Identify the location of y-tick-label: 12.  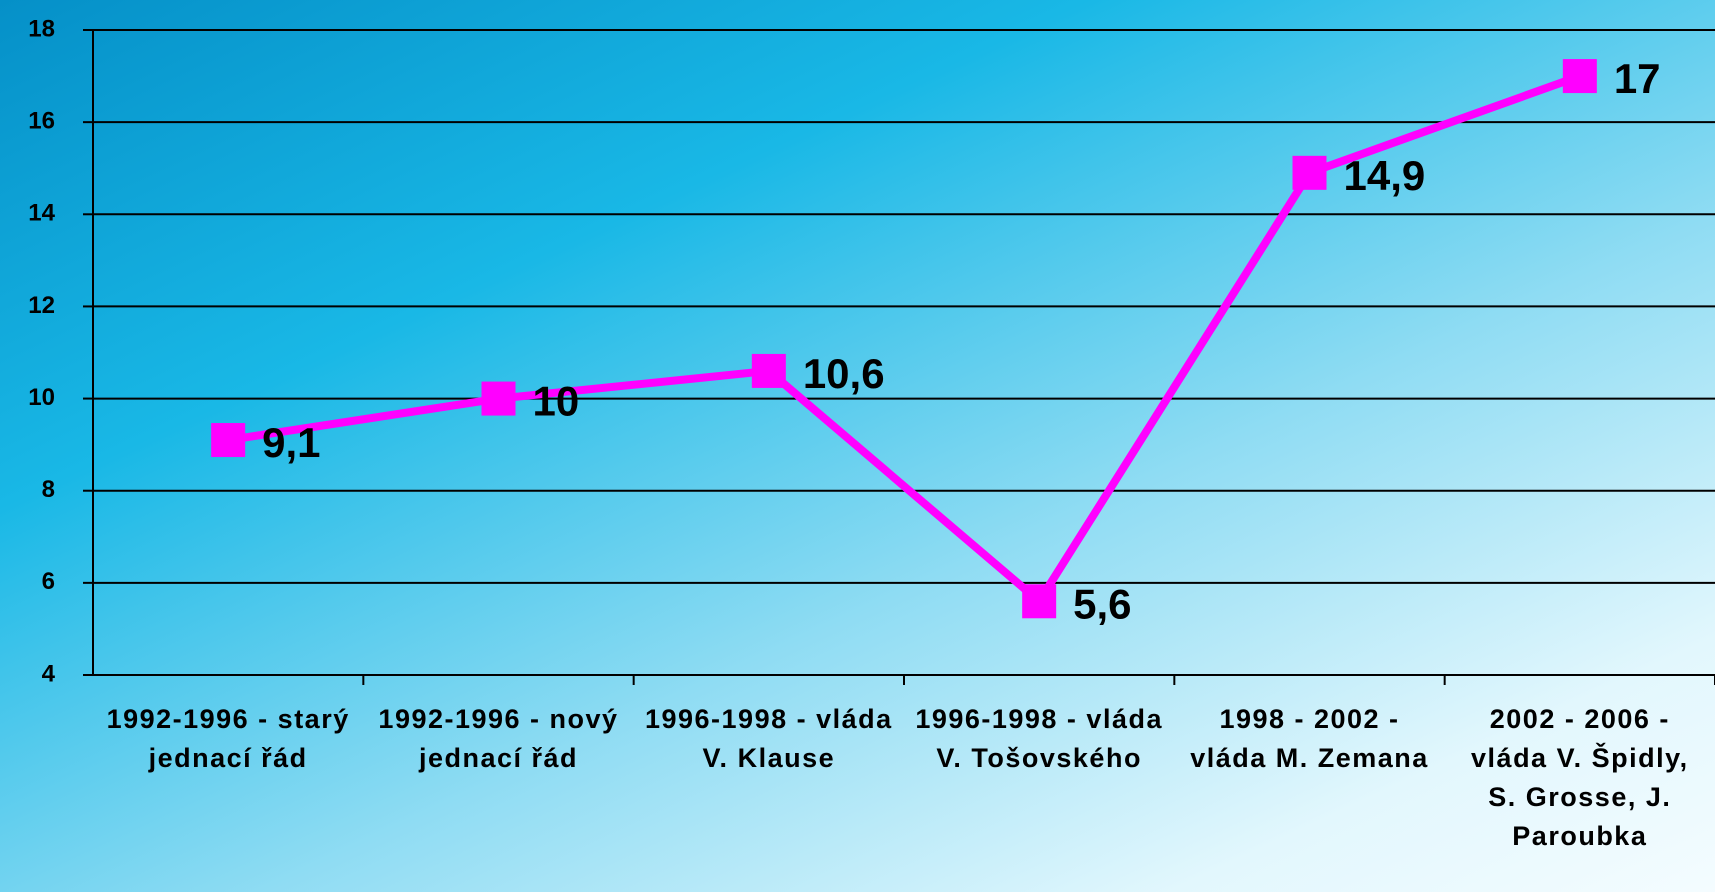
(41, 305).